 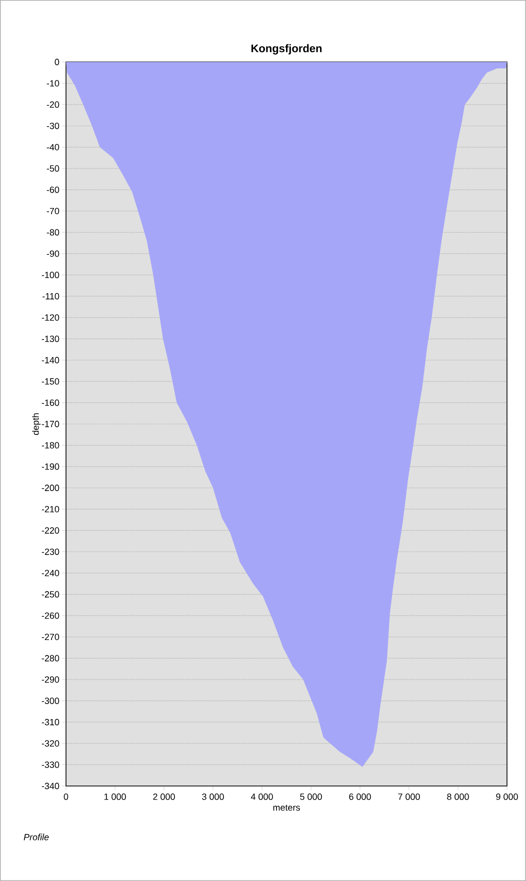 I want to click on y-tick-label: -240, so click(x=51, y=573).